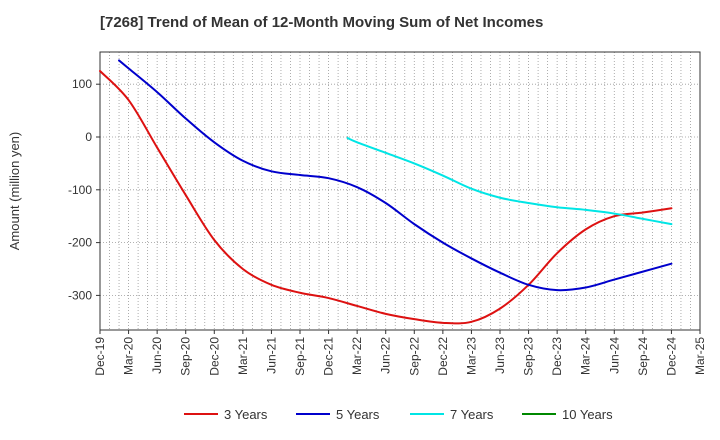 The height and width of the screenshot is (440, 720). I want to click on x-tick-label: Sep-24, so click(643, 356).